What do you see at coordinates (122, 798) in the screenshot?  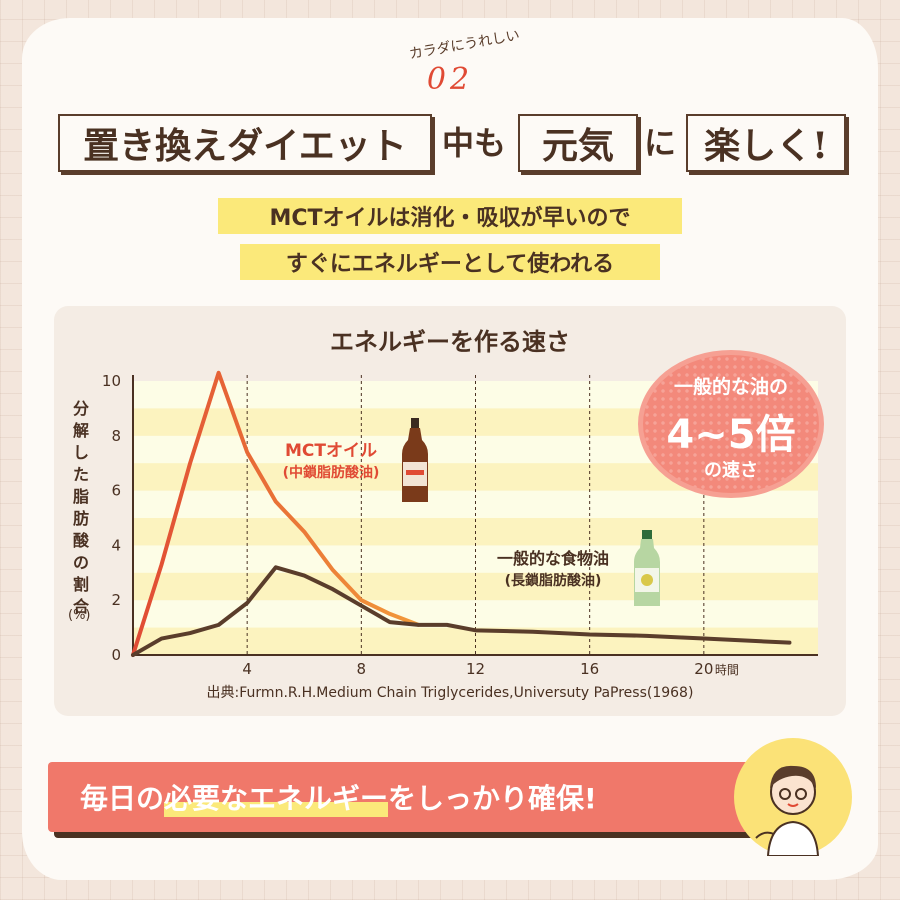 I see `banner-pre: 毎日の` at bounding box center [122, 798].